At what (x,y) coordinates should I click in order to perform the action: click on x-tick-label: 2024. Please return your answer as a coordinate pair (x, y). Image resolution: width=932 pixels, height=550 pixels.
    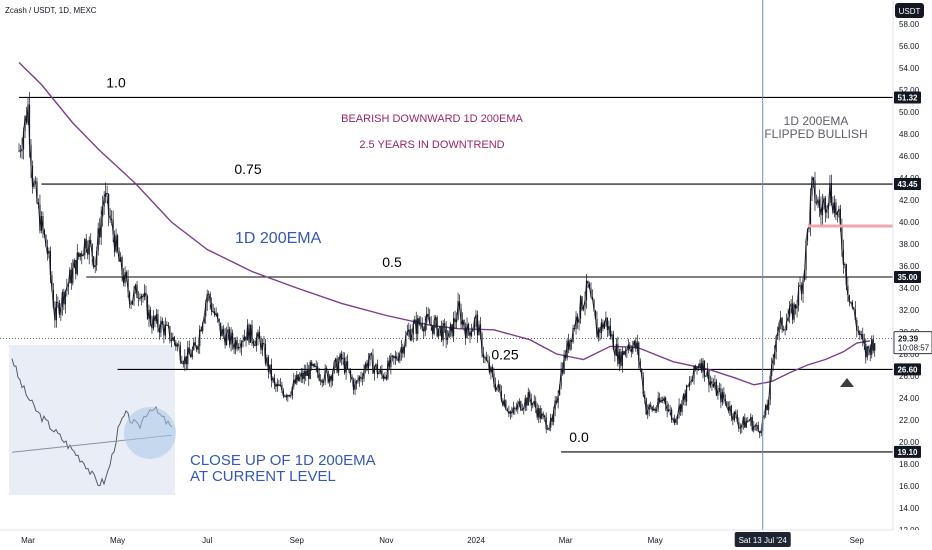
    Looking at the image, I should click on (476, 540).